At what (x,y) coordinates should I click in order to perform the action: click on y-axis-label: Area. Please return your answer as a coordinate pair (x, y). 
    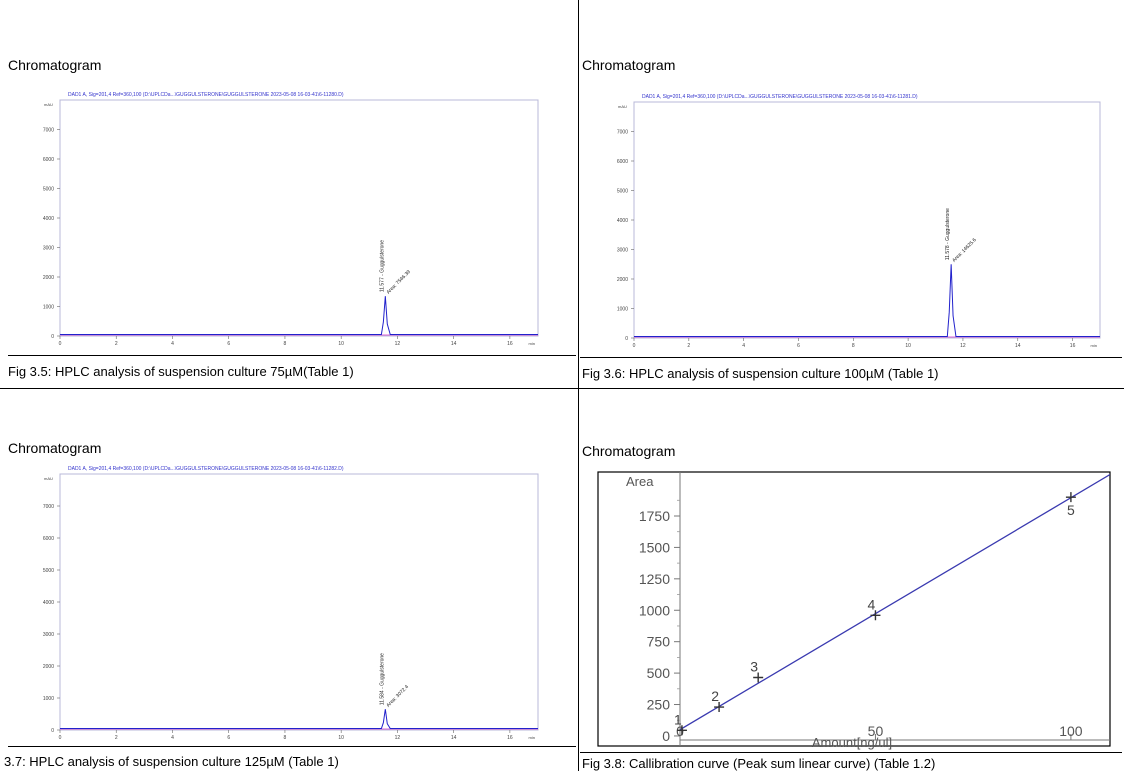
    Looking at the image, I should click on (640, 481).